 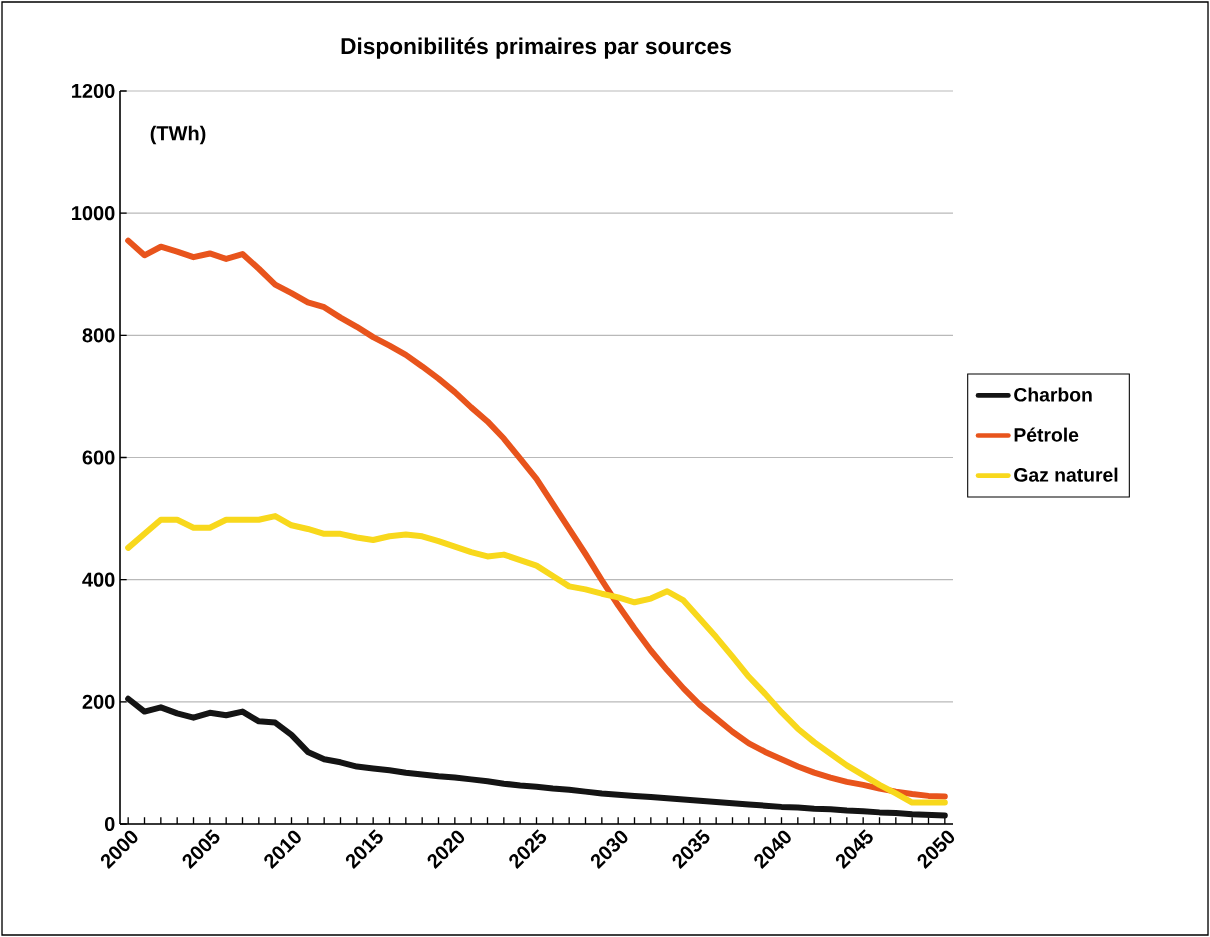 I want to click on y-tick-label: 1200, so click(x=93, y=91).